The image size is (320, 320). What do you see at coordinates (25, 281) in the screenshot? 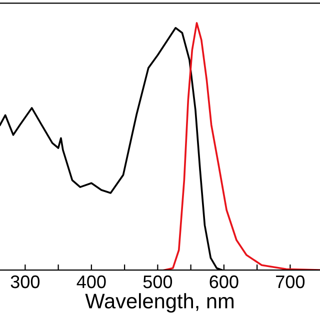
I see `x-tick-label: 300` at bounding box center [25, 281].